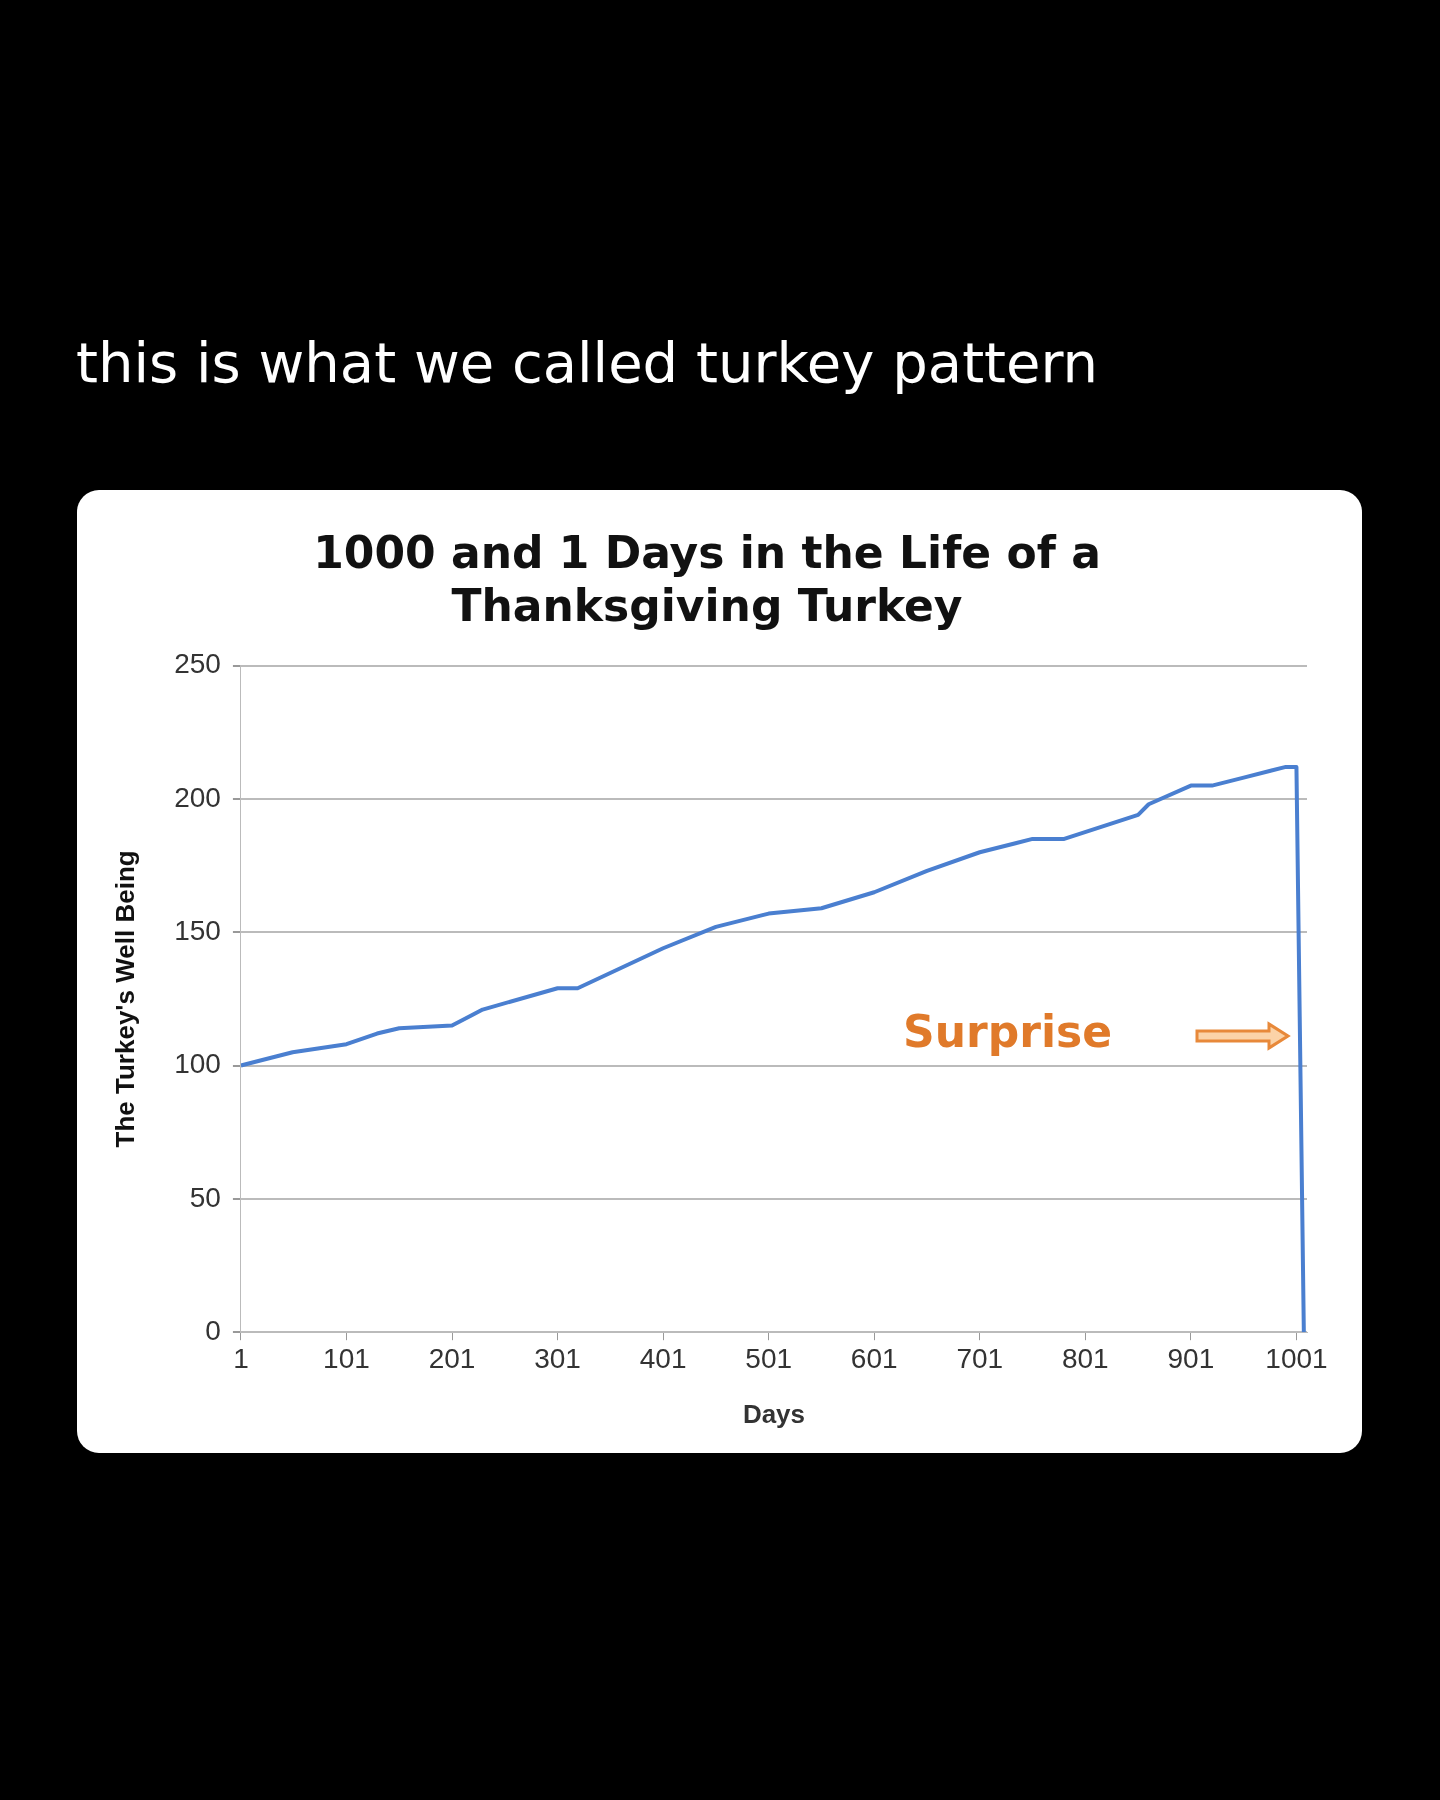  I want to click on x-tick-label: 701, so click(980, 1358).